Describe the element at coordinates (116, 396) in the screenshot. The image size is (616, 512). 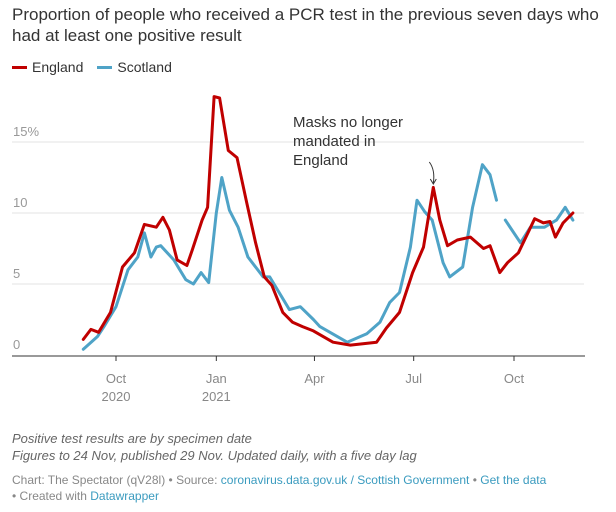
I see `x-tick-year-label: 2020` at that location.